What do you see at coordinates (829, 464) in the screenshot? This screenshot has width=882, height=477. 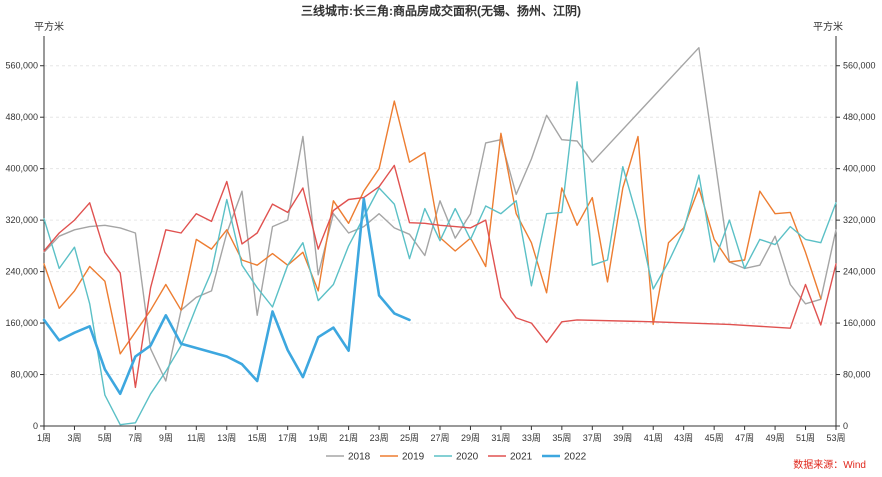 I see `source-note: 数据来源：Wind` at bounding box center [829, 464].